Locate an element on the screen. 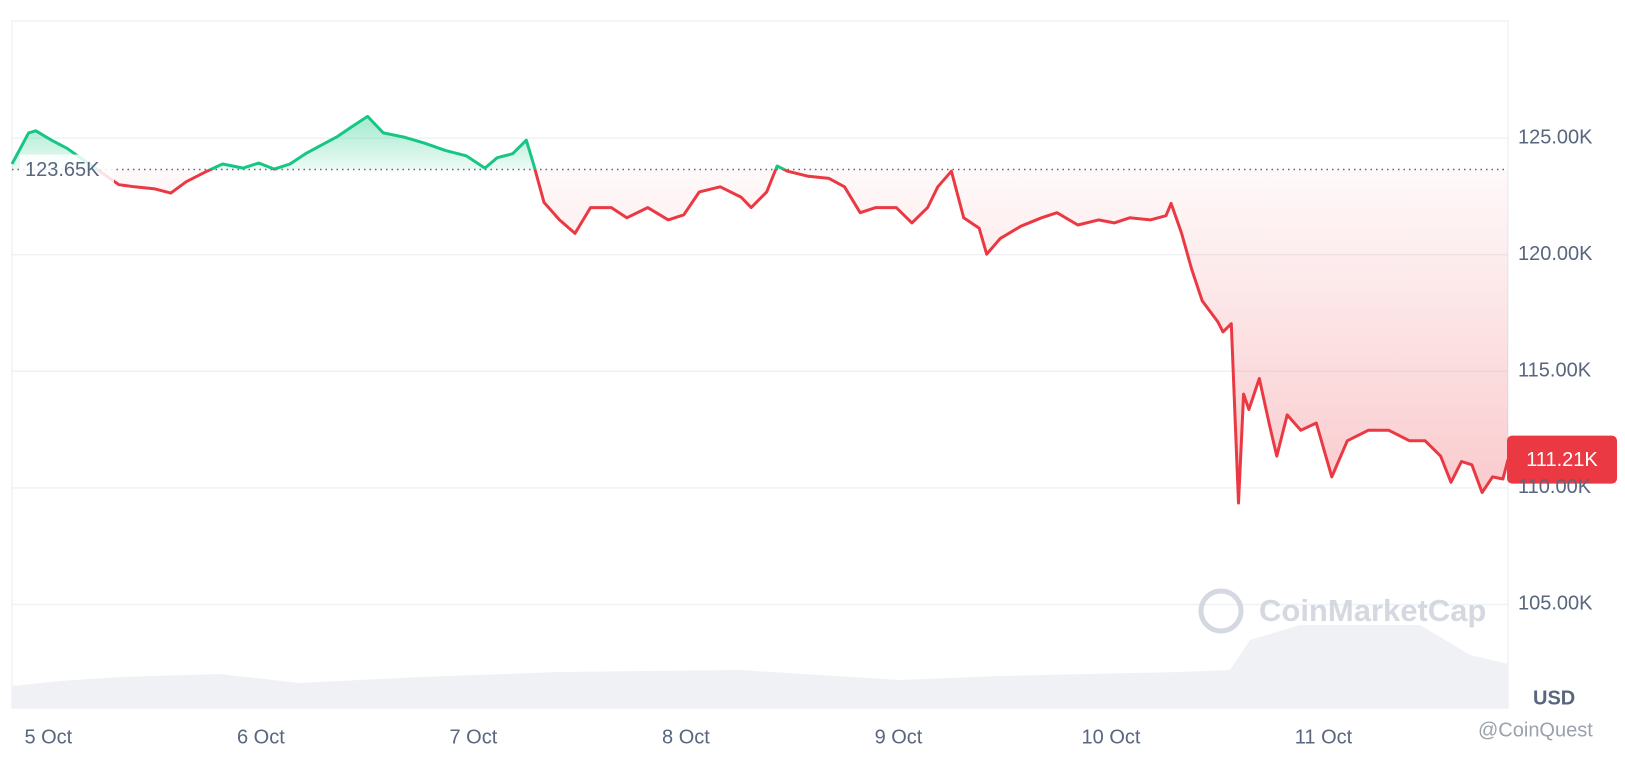  x-tick-label: 7 Oct is located at coordinates (474, 737).